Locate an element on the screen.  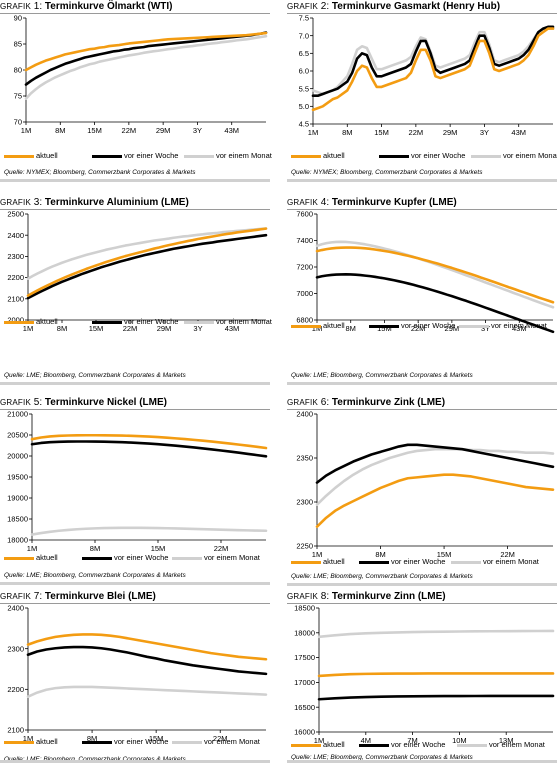
y-tick-label: 7400 is located at coordinates (304, 240).